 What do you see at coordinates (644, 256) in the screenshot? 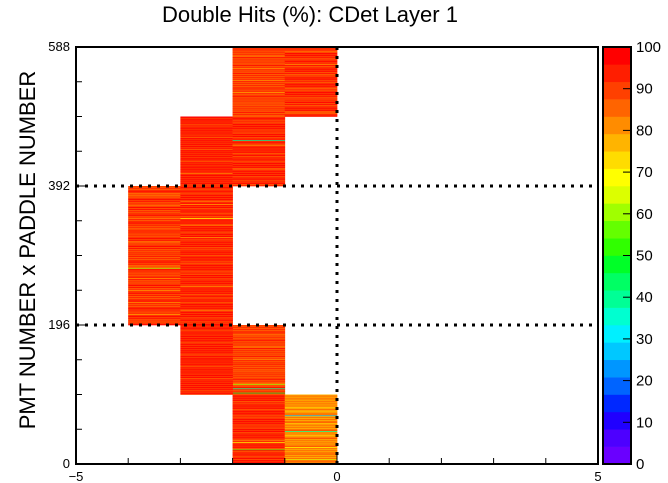
I see `colorbar-tick-label: 50` at bounding box center [644, 256].